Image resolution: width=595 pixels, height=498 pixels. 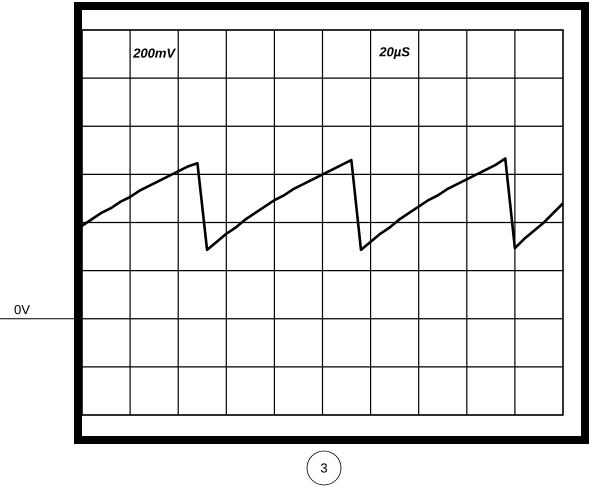 I want to click on text: 3, so click(x=324, y=468).